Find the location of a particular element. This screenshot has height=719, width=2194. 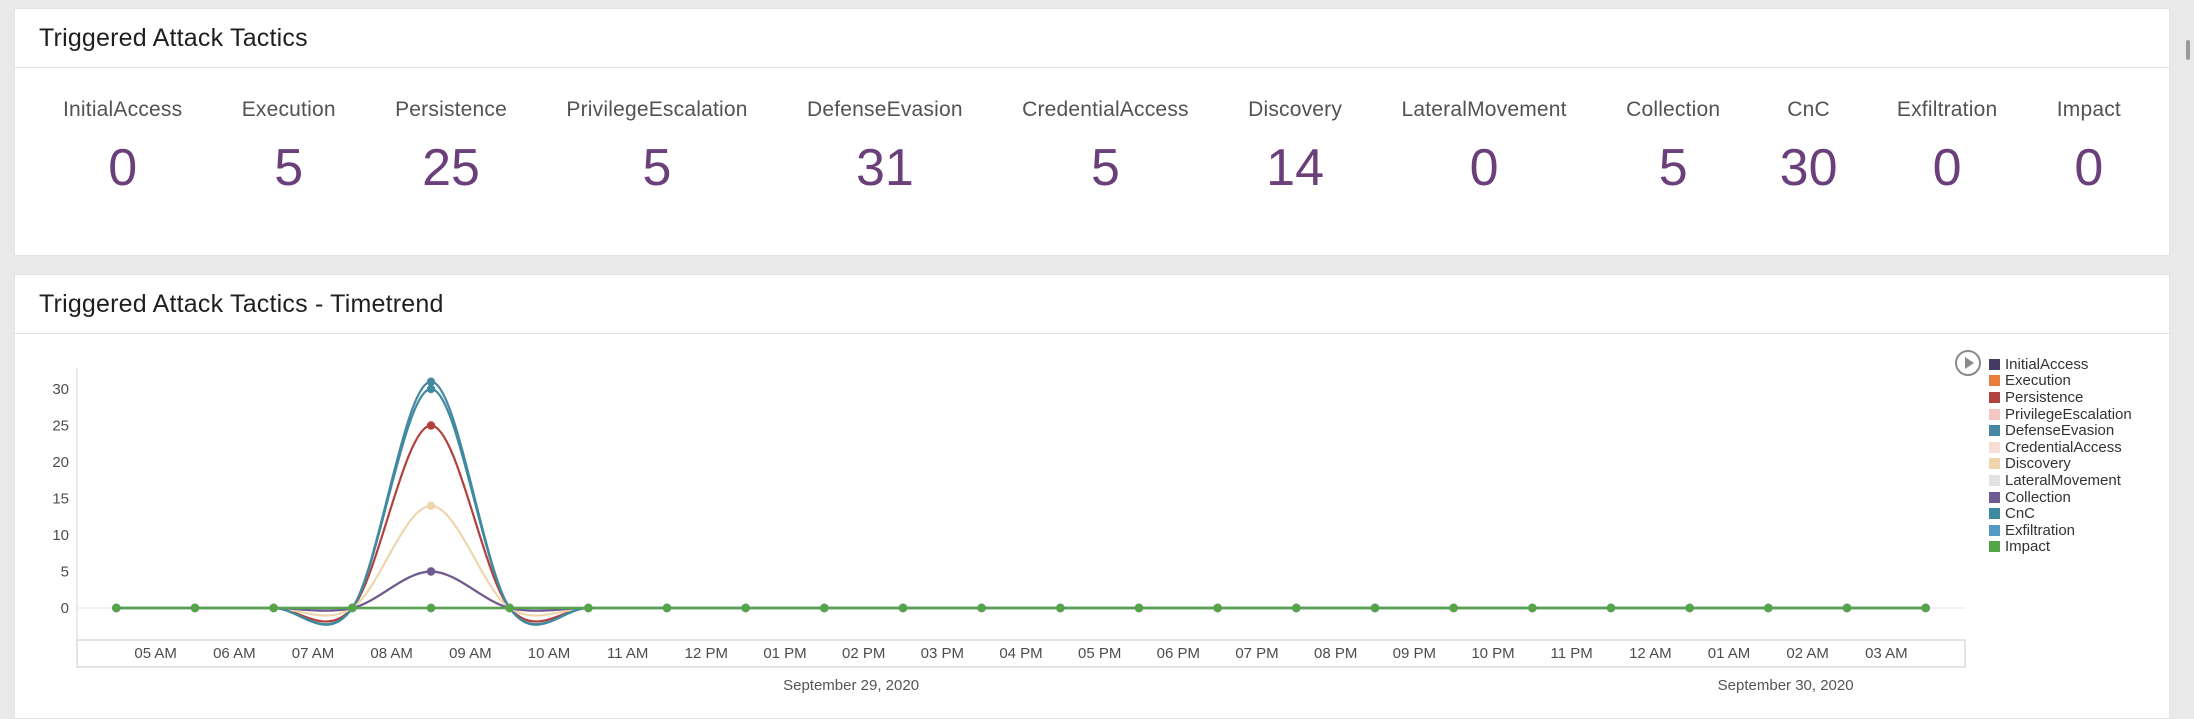

legend-label: CredentialAccess is located at coordinates (2063, 447).